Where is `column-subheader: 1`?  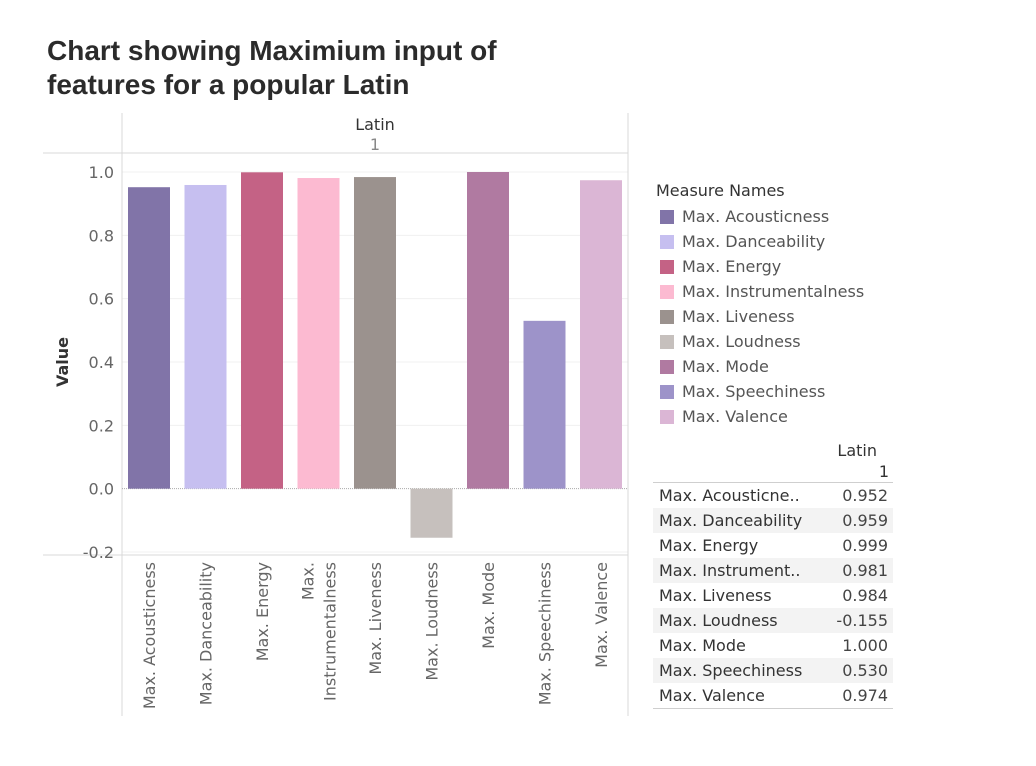
column-subheader: 1 is located at coordinates (375, 144).